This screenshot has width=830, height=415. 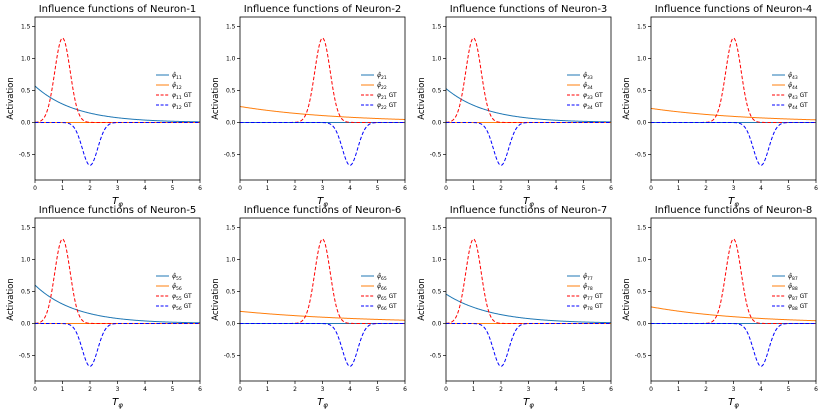 I want to click on legend-label-2: φ̂66, so click(x=382, y=287).